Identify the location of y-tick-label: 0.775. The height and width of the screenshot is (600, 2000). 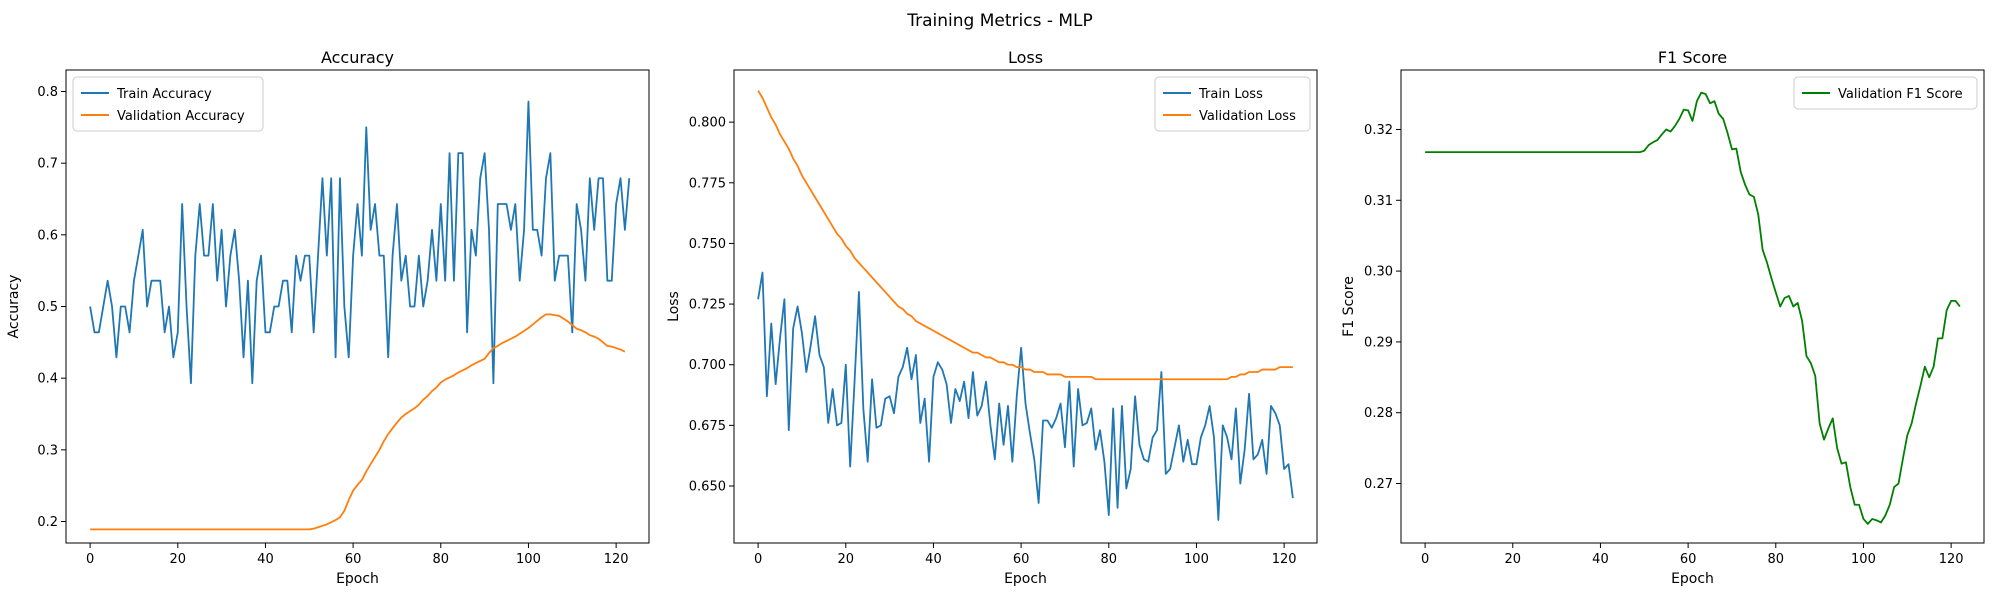
(707, 183).